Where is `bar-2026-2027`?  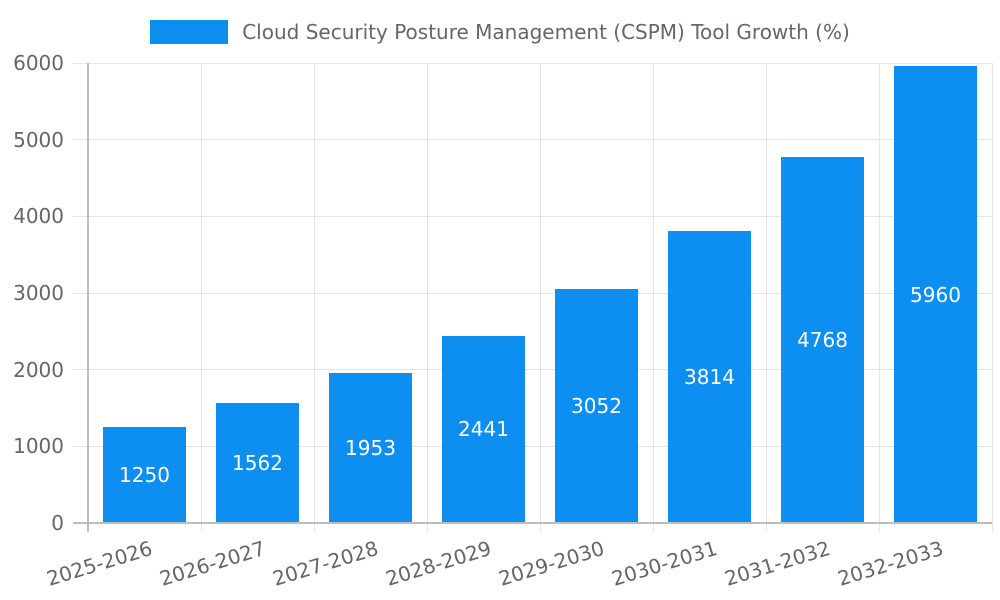
bar-2026-2027 is located at coordinates (257, 463).